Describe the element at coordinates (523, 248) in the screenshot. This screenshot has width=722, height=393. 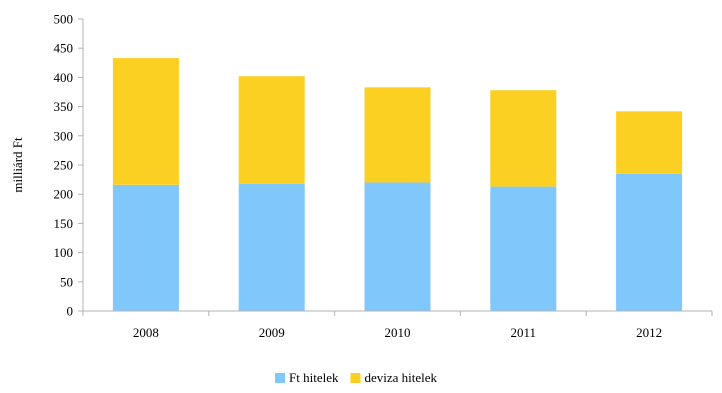
I see `bar-Ft-hitelek-2011` at that location.